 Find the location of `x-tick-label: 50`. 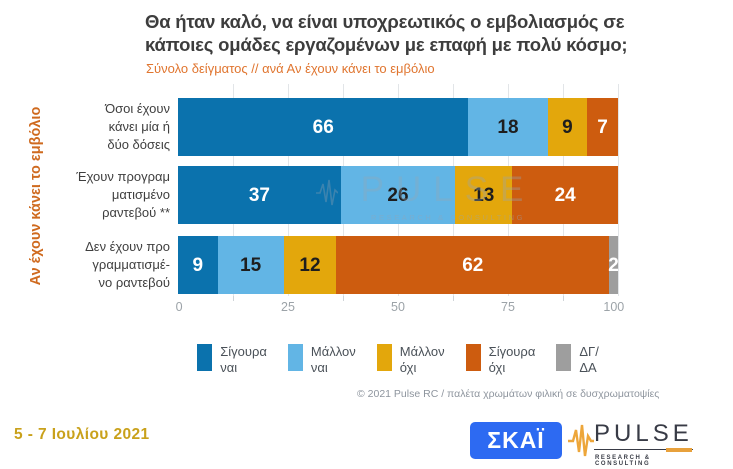

x-tick-label: 50 is located at coordinates (398, 307).